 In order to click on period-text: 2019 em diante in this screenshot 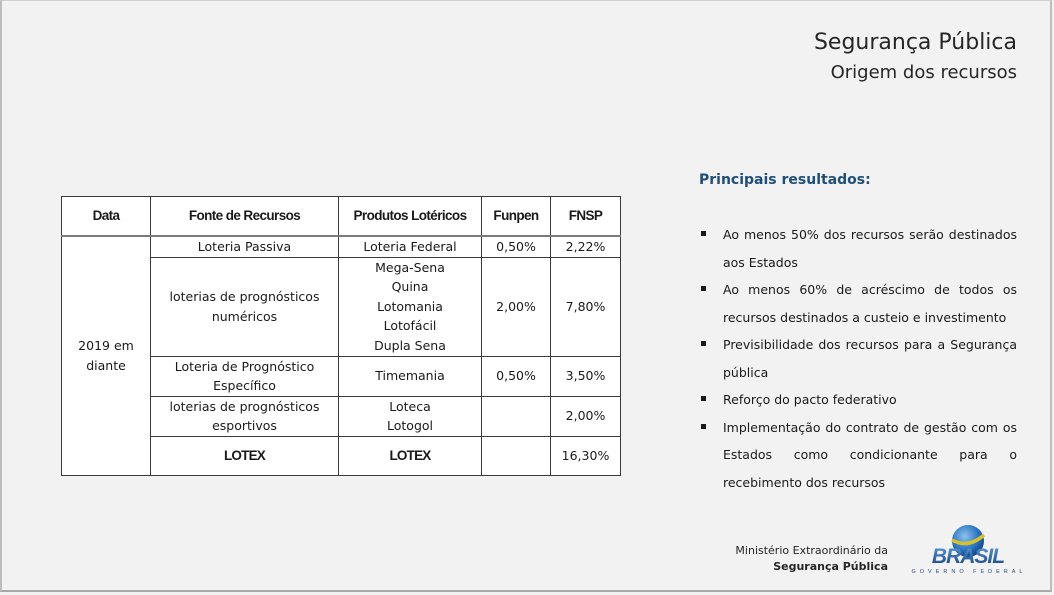, I will do `click(106, 355)`.